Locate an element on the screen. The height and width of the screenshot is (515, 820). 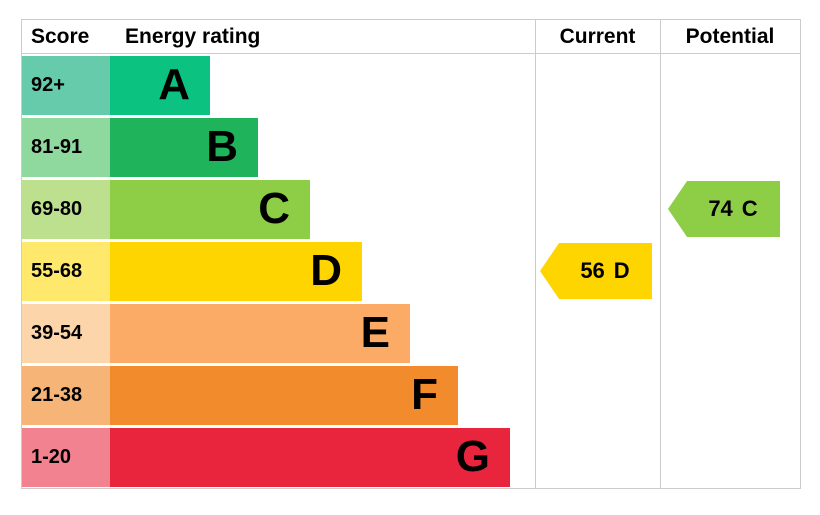
divider-rating-current is located at coordinates (535, 254).